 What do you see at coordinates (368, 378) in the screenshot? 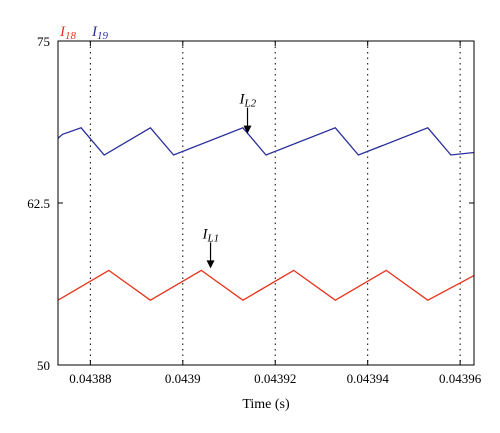
I see `x-tick-label-3: 0.04394` at bounding box center [368, 378].